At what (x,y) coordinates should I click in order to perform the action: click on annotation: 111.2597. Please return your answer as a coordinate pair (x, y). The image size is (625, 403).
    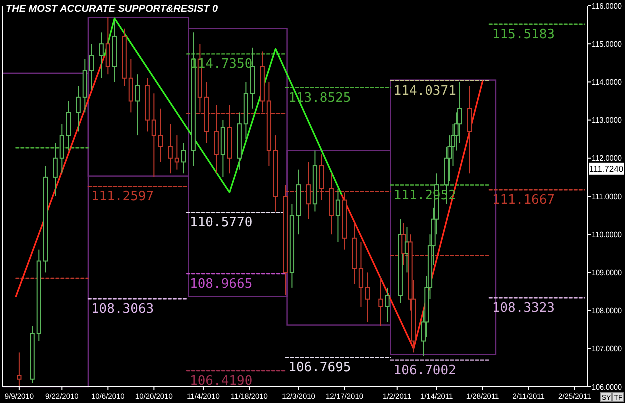
    Looking at the image, I should click on (122, 197).